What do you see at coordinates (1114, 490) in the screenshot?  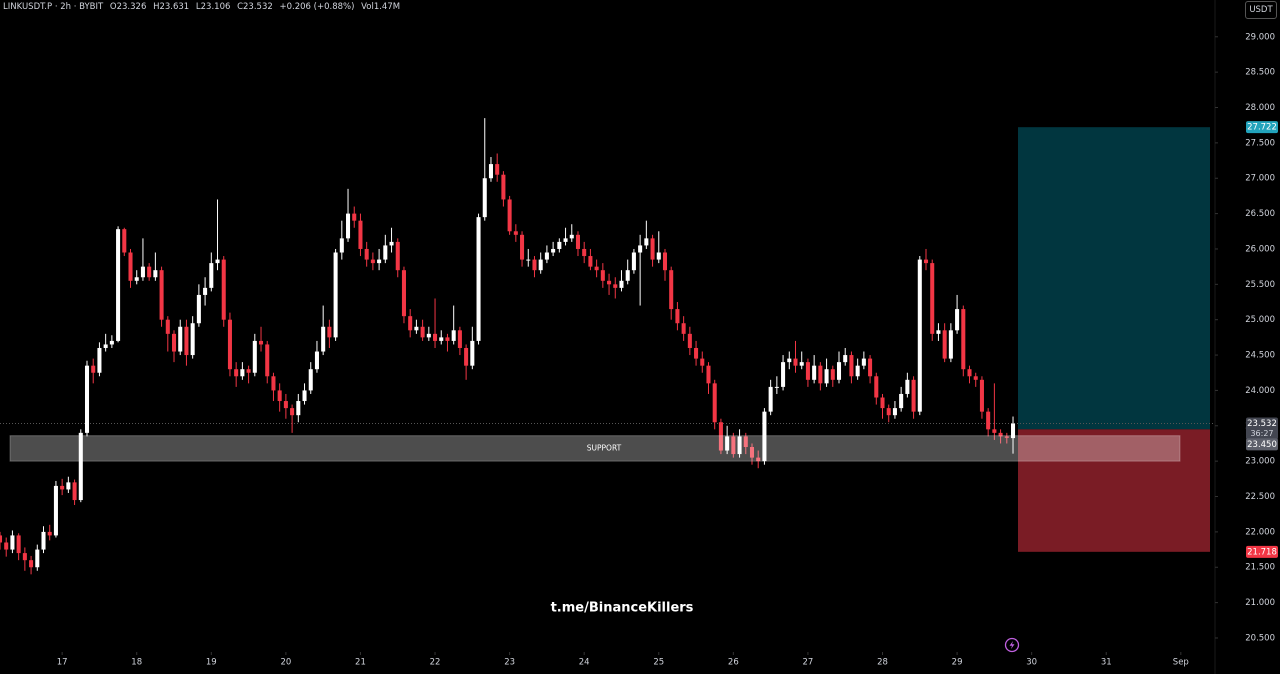 I see `loss-zone` at bounding box center [1114, 490].